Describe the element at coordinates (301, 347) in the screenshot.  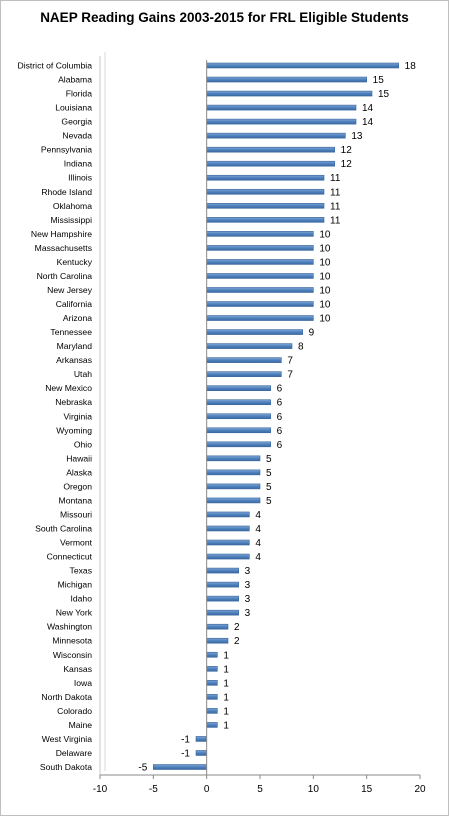
I see `data-label: 8` at that location.